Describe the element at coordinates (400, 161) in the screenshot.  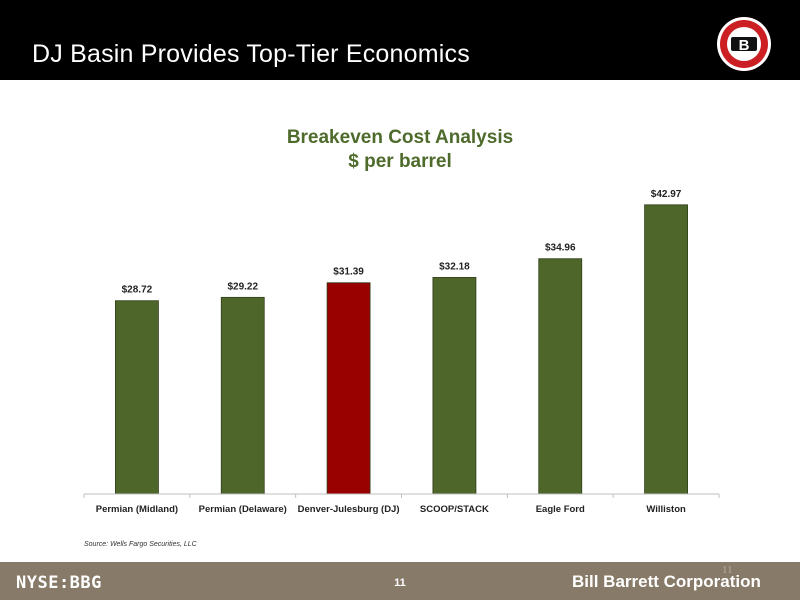
I see `chart-title-line2: $ per barrel` at that location.